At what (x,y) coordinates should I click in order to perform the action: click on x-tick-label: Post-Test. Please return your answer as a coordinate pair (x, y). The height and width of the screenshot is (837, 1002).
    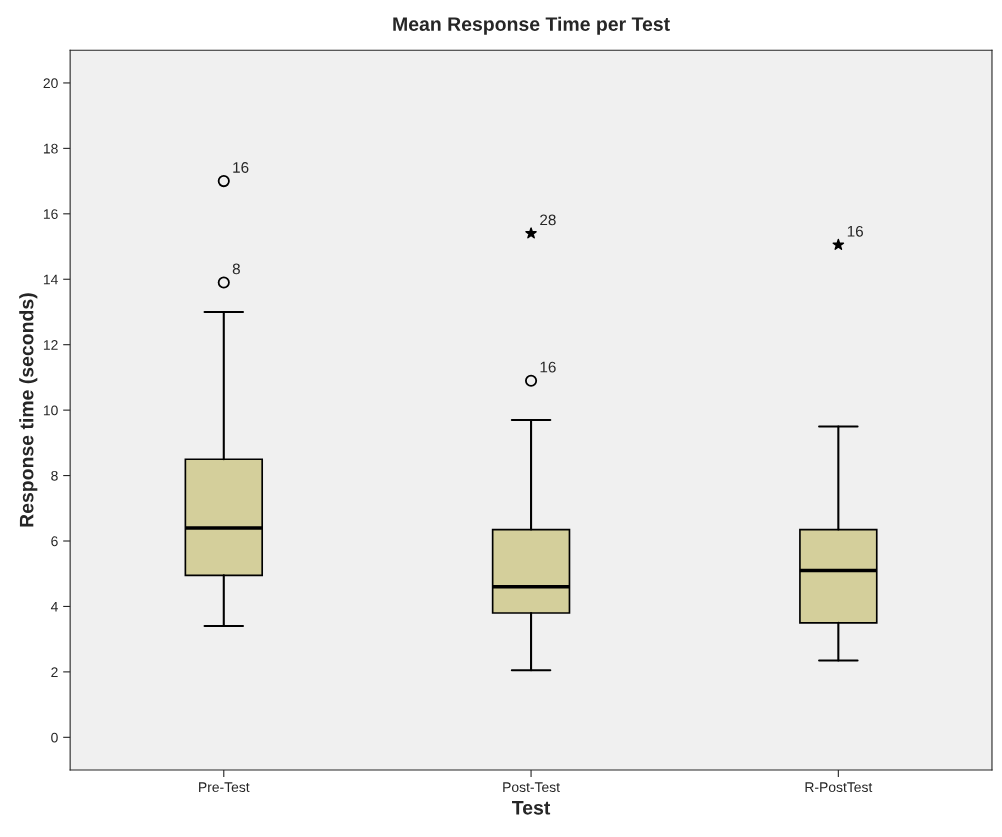
    Looking at the image, I should click on (531, 787).